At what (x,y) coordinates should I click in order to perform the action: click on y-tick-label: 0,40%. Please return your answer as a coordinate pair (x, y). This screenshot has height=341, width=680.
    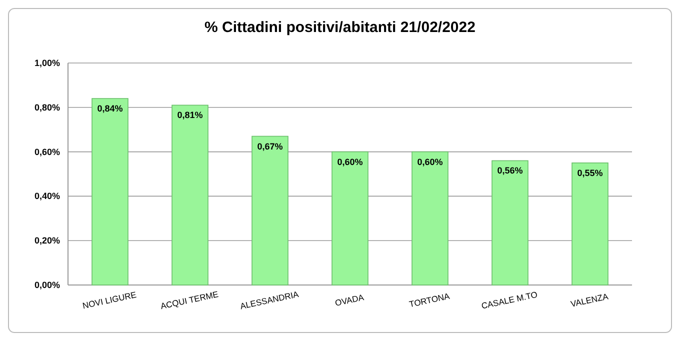
    Looking at the image, I should click on (47, 196).